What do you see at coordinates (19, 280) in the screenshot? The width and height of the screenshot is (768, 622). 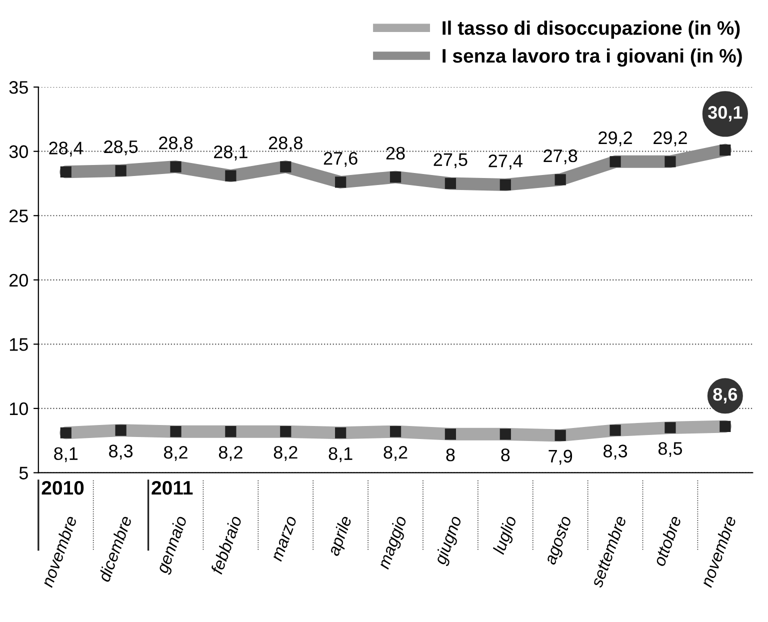 I see `y-tick-label: 20` at bounding box center [19, 280].